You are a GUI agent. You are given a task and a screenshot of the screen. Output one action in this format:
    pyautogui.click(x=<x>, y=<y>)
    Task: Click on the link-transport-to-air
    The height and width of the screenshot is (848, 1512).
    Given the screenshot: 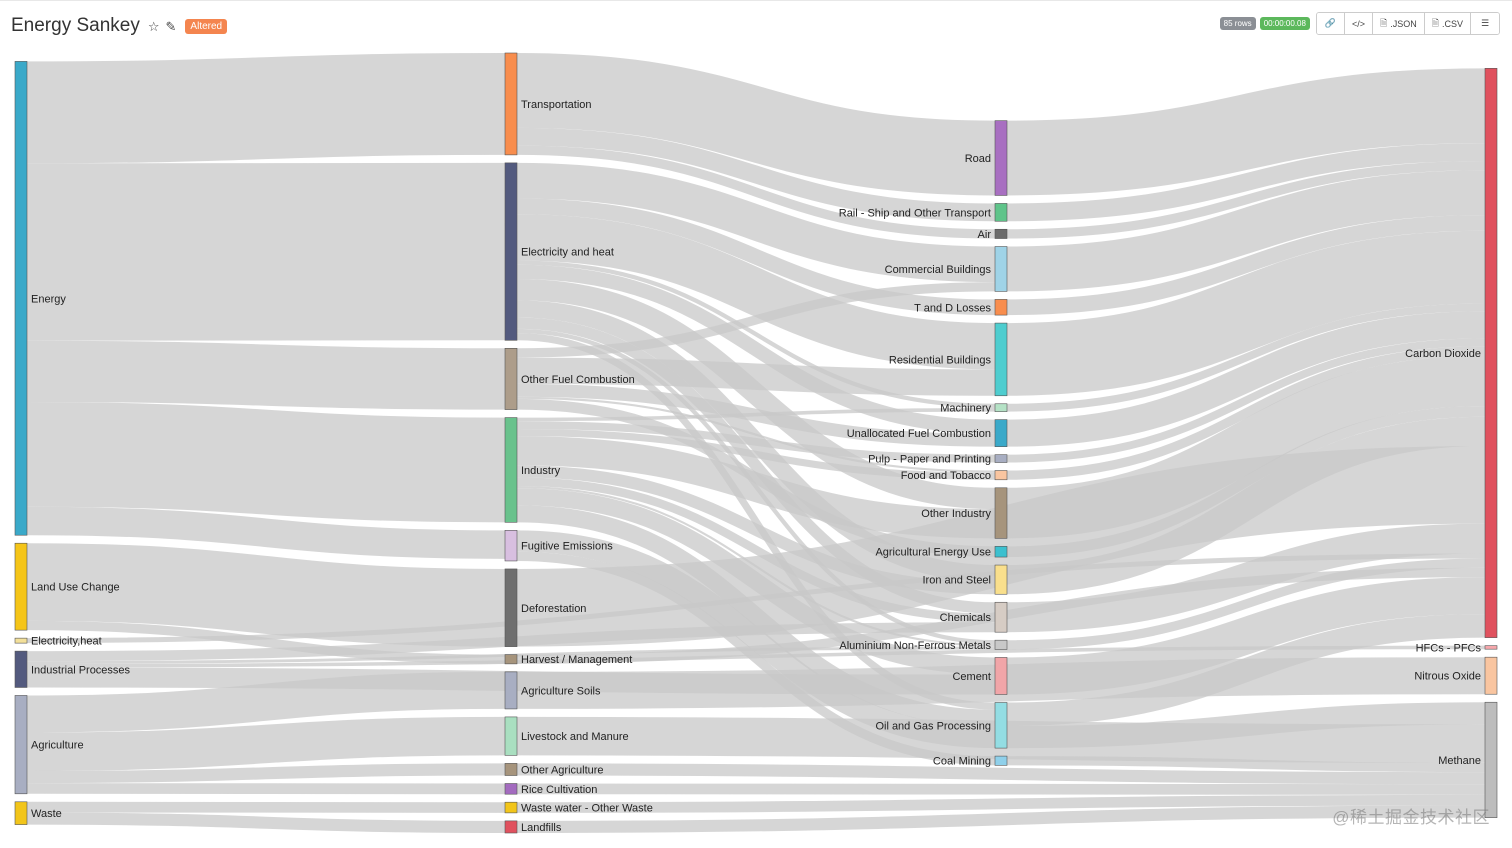 What is the action you would take?
    pyautogui.click(x=756, y=192)
    